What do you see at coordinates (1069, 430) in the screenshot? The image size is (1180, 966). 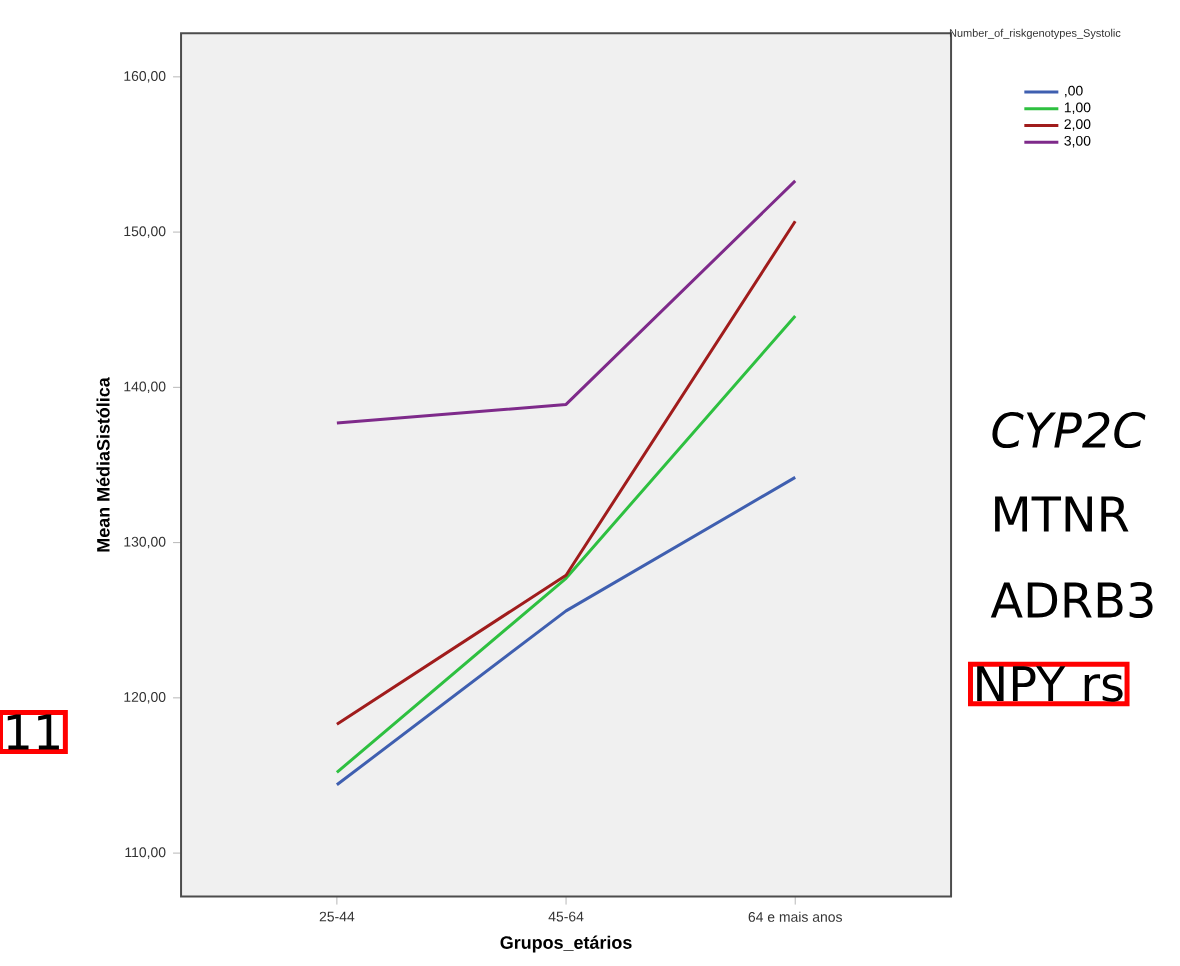 I see `text: CYP2C` at bounding box center [1069, 430].